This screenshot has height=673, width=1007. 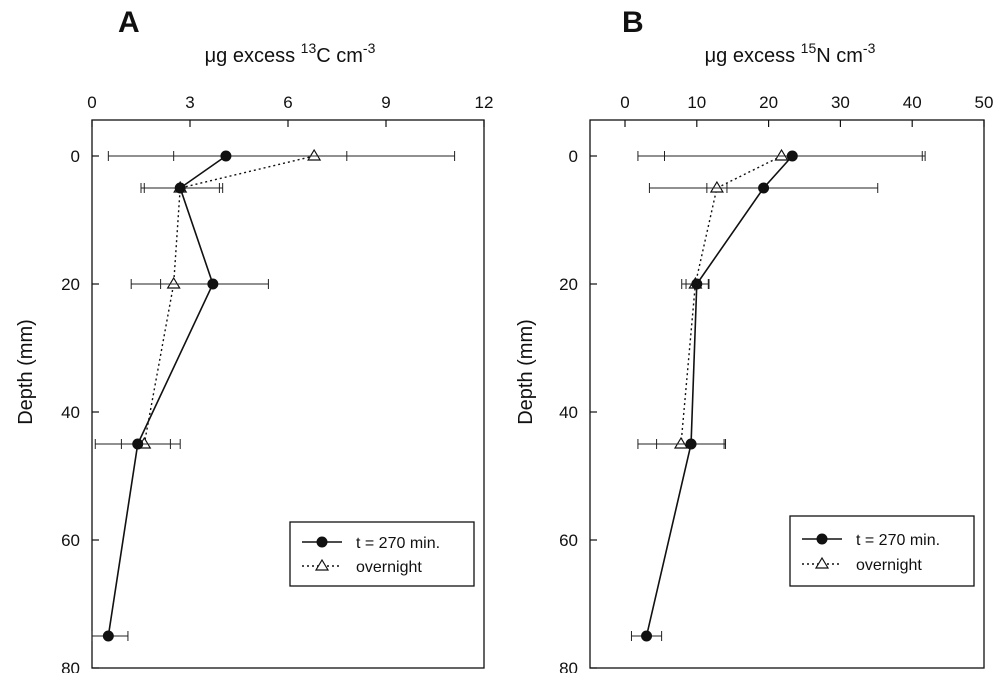 What do you see at coordinates (696, 102) in the screenshot?
I see `x-tick-label: 10` at bounding box center [696, 102].